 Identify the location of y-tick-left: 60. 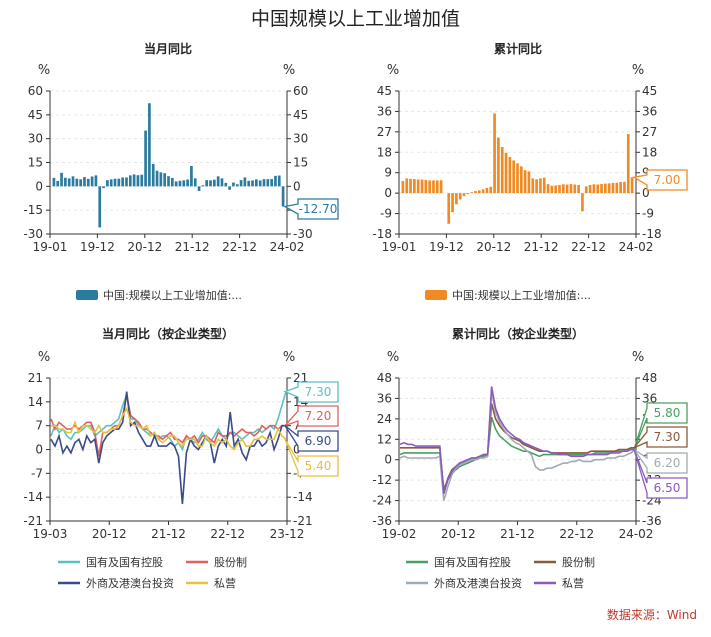
(35, 91).